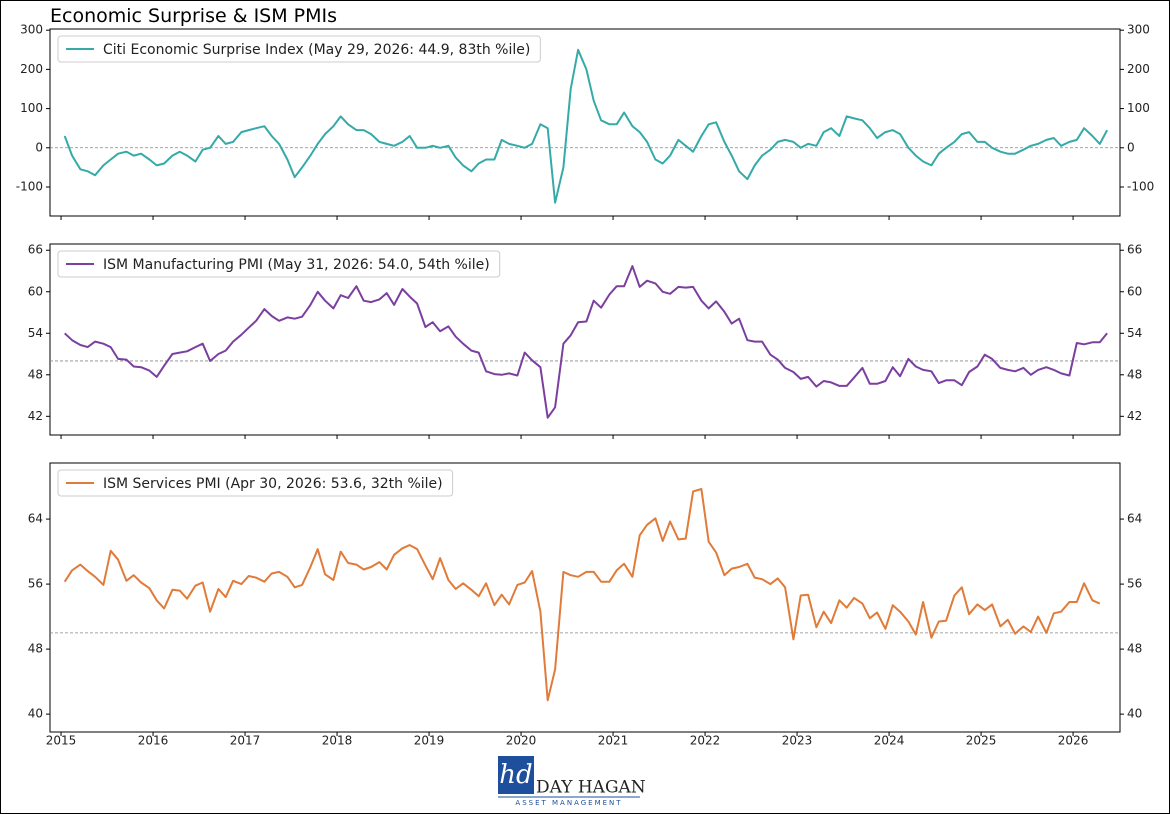  Describe the element at coordinates (337, 741) in the screenshot. I see `x-tick-label: 2018` at that location.